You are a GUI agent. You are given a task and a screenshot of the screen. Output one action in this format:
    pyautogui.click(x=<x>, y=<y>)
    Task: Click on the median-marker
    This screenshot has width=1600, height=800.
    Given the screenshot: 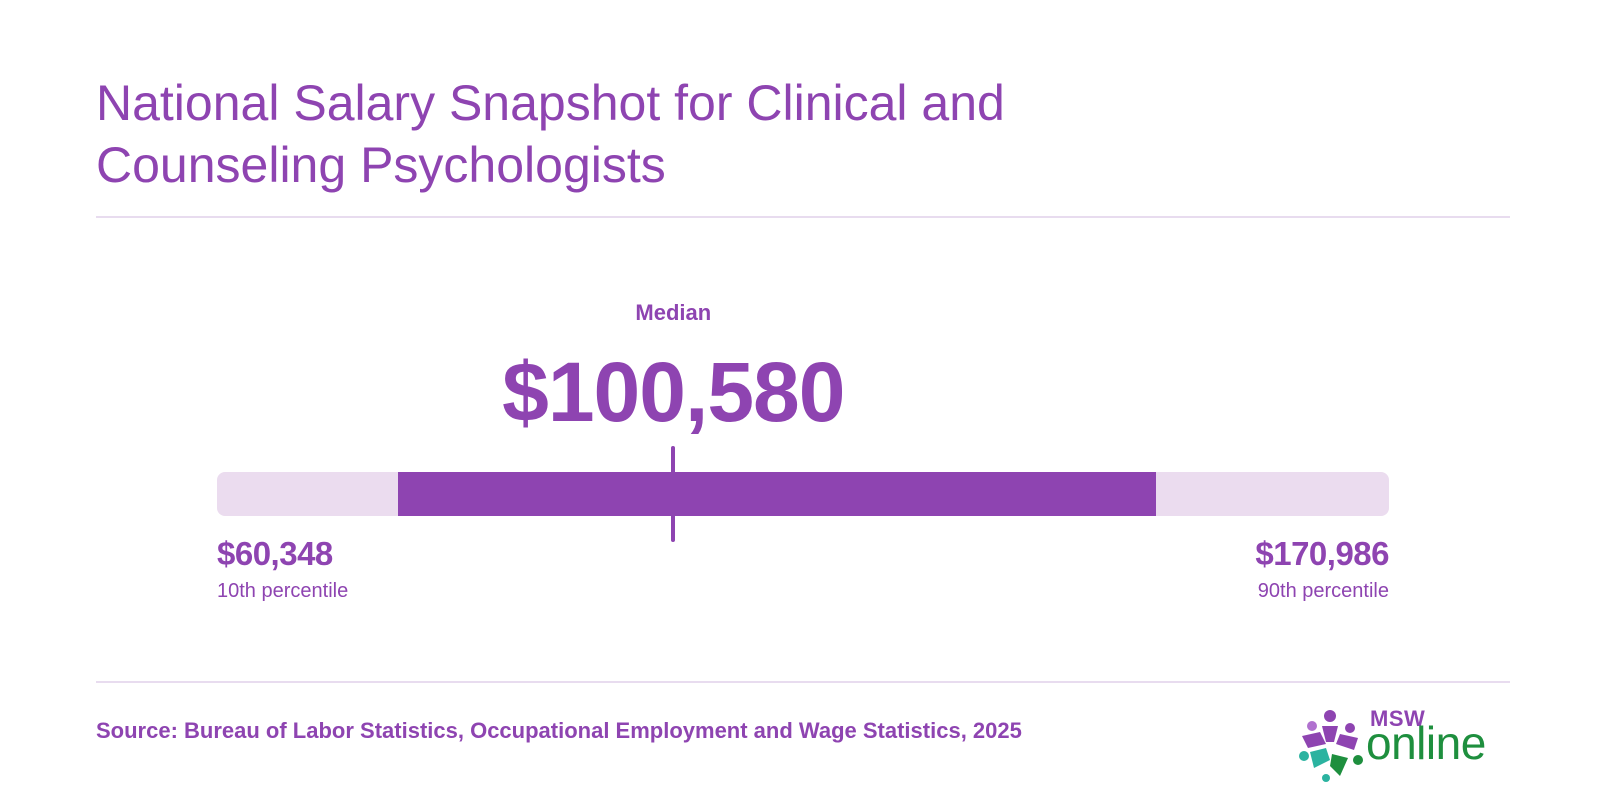 What is the action you would take?
    pyautogui.click(x=673, y=494)
    